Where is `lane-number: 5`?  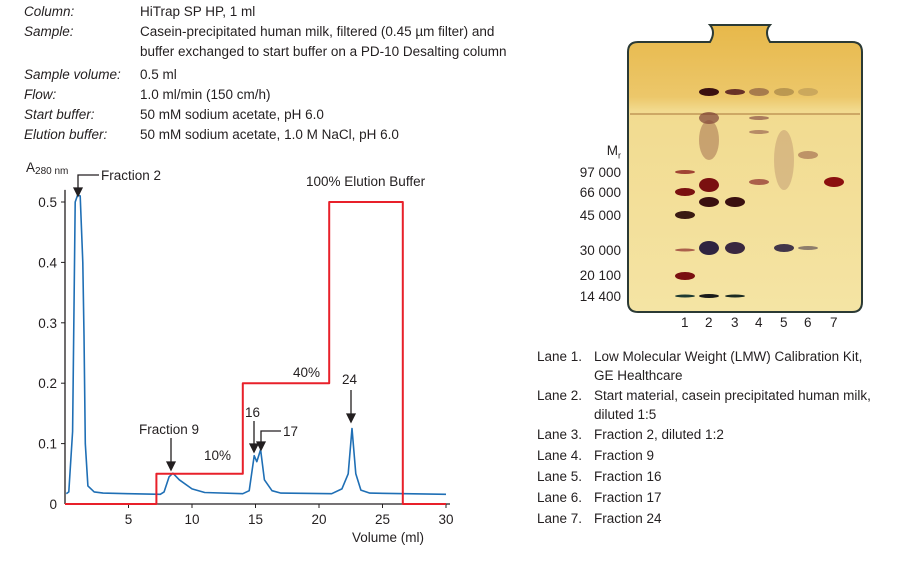
lane-number: 5 is located at coordinates (784, 322).